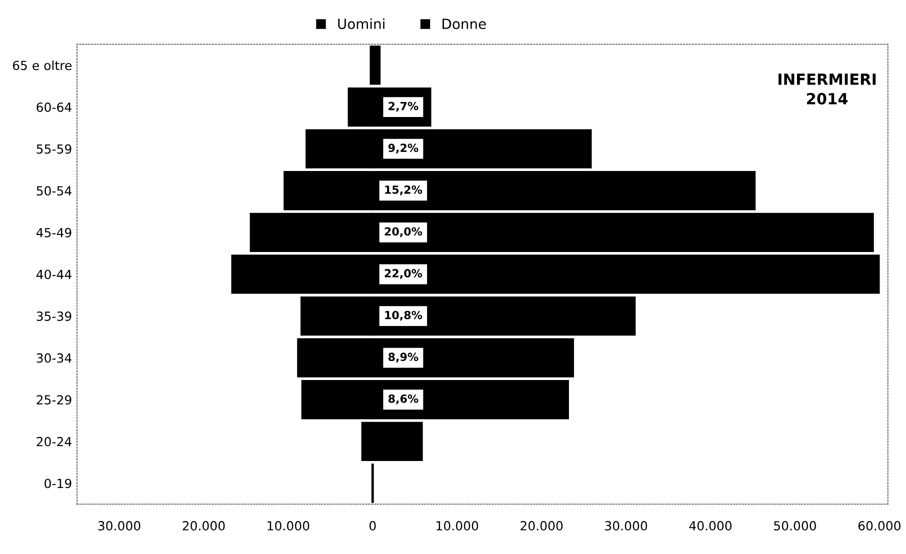 The height and width of the screenshot is (554, 906). I want to click on y-tick-label: 0-19, so click(58, 483).